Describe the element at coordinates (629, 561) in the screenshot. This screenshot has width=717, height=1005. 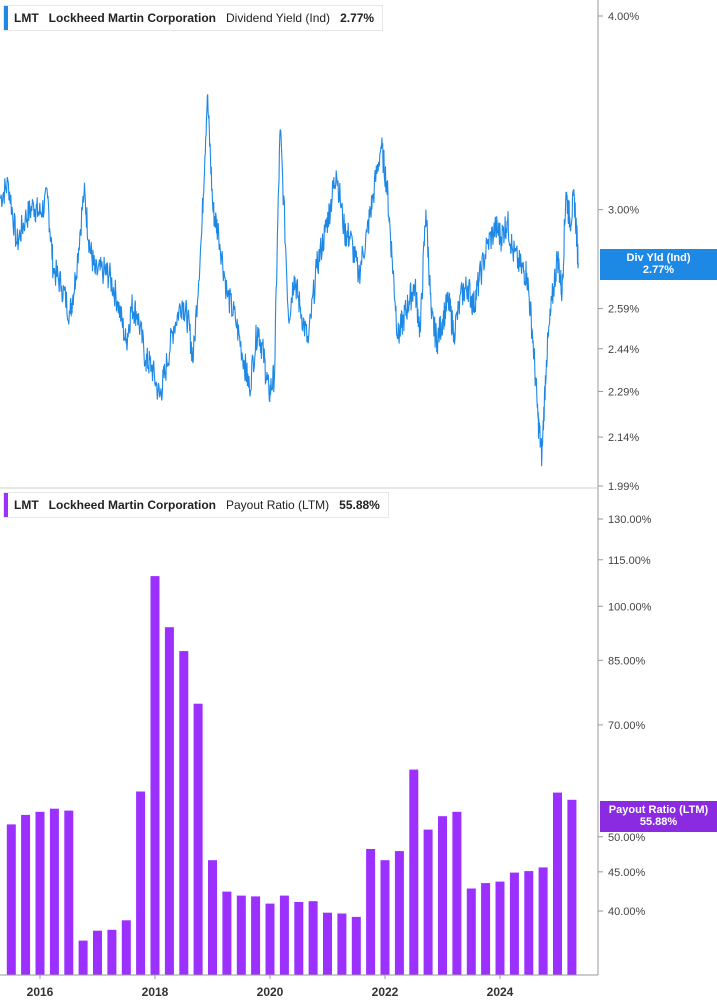
I see `y-tick-label: 115.00%` at that location.